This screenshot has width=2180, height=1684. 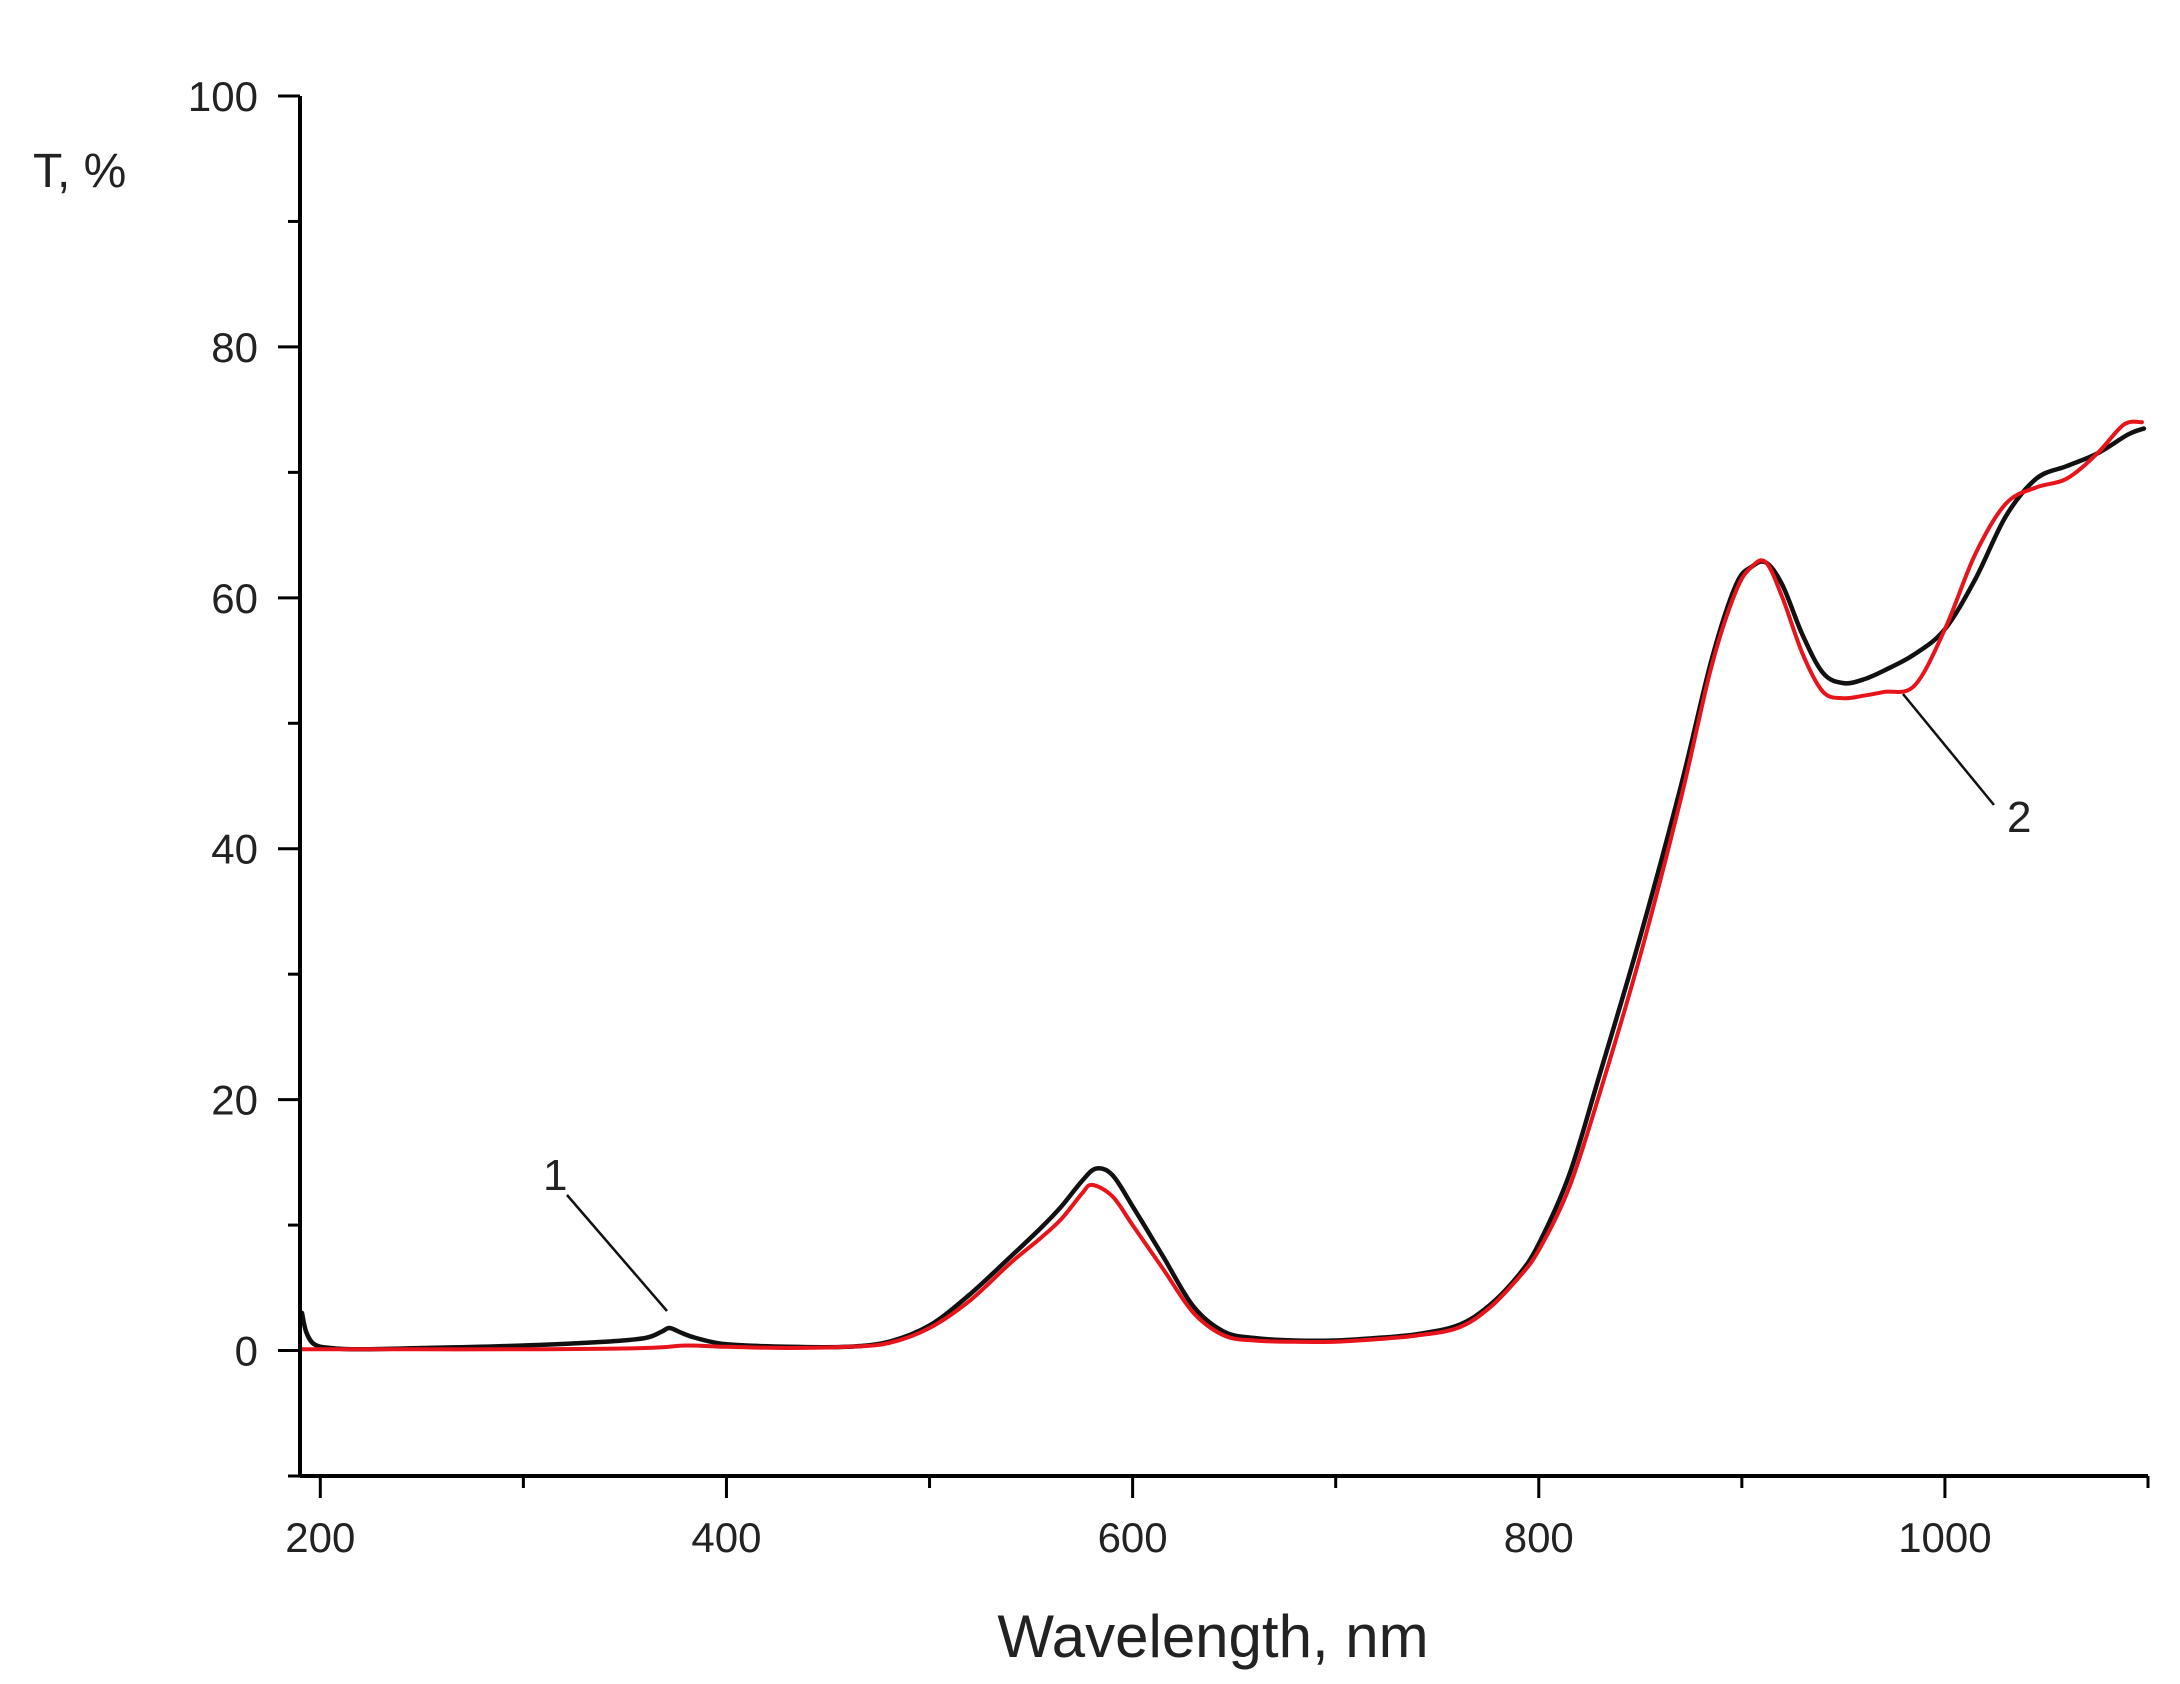 I want to click on y-tick-label: 60, so click(x=234, y=598).